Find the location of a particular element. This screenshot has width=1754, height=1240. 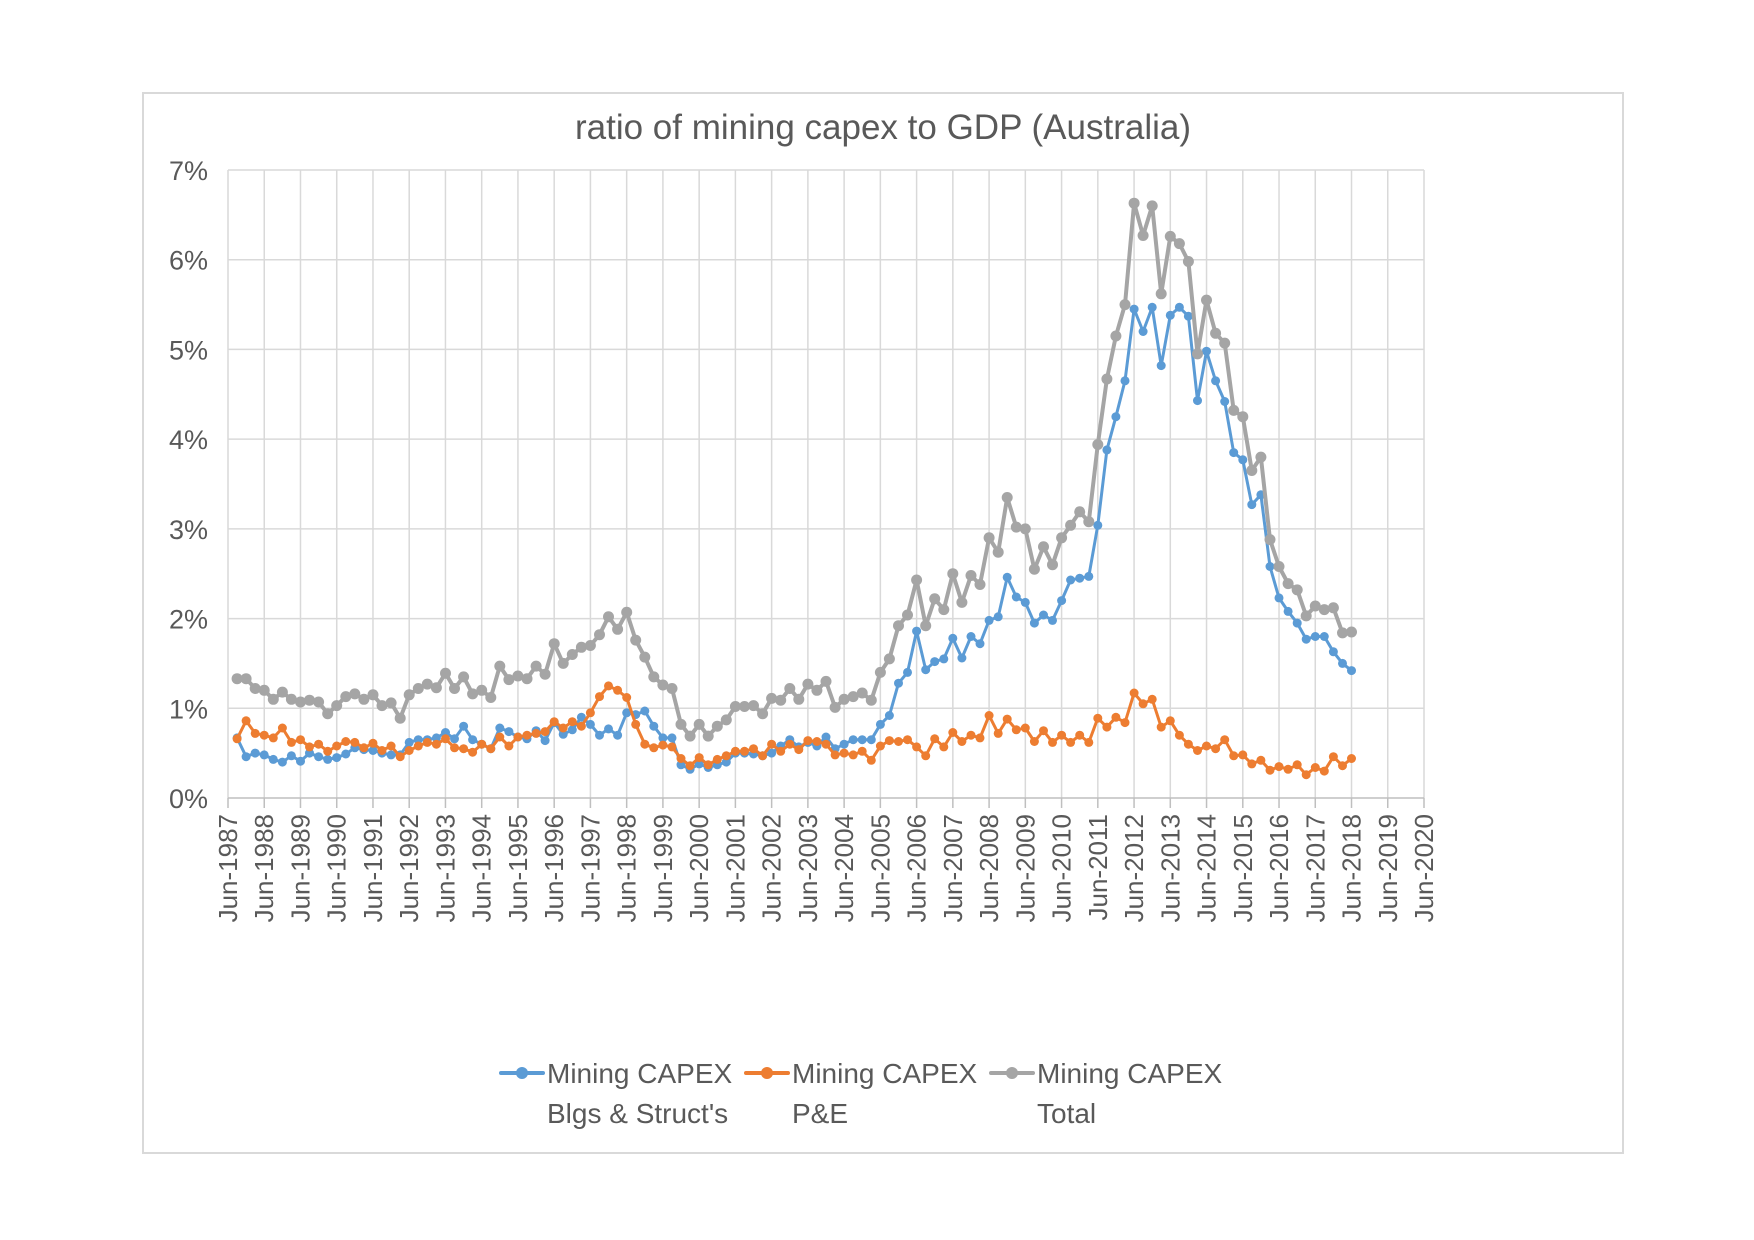

x-tick-label: Jun-2016 is located at coordinates (1279, 868).